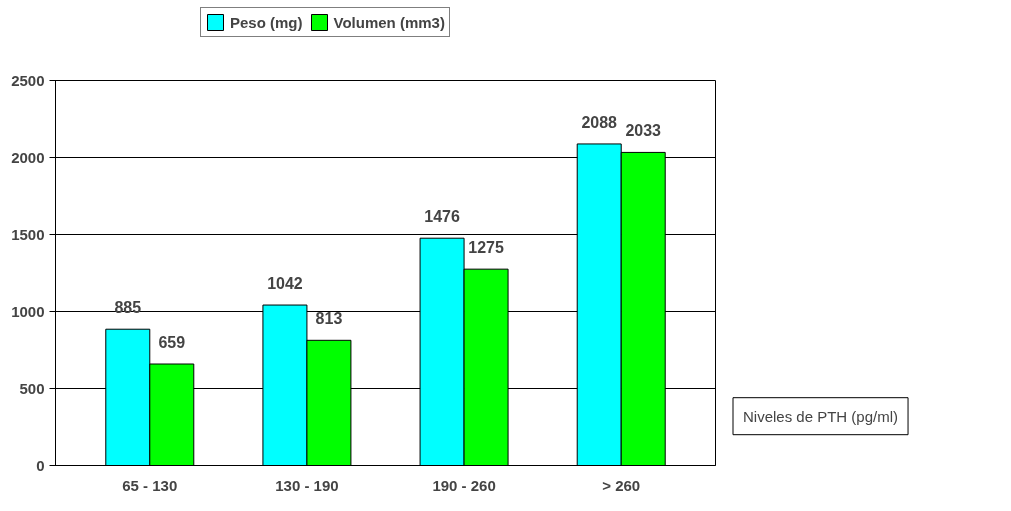  What do you see at coordinates (621, 485) in the screenshot?
I see `x-tick-label: > 260` at bounding box center [621, 485].